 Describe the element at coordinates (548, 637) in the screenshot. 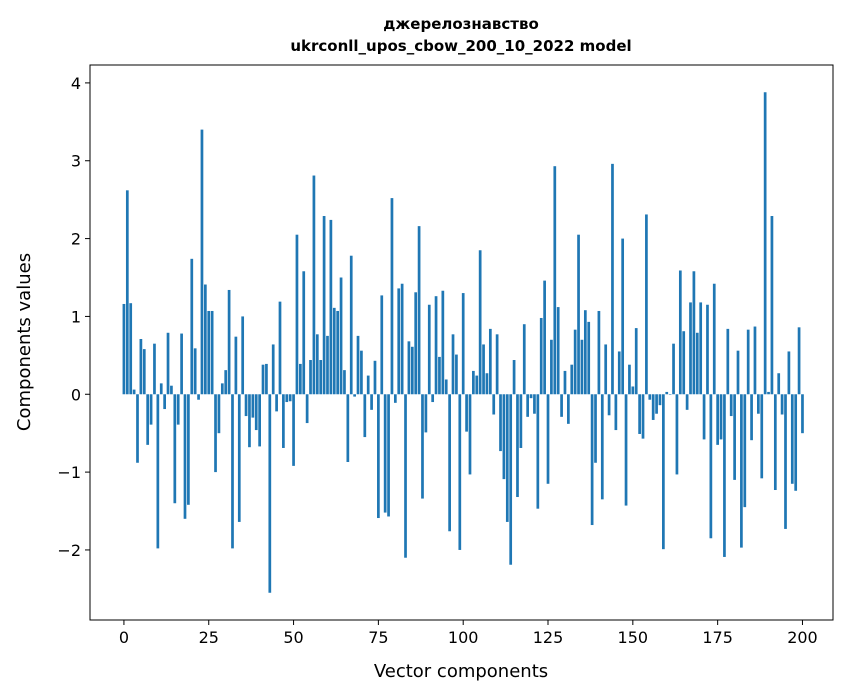

I see `x-tick-label: 125` at that location.